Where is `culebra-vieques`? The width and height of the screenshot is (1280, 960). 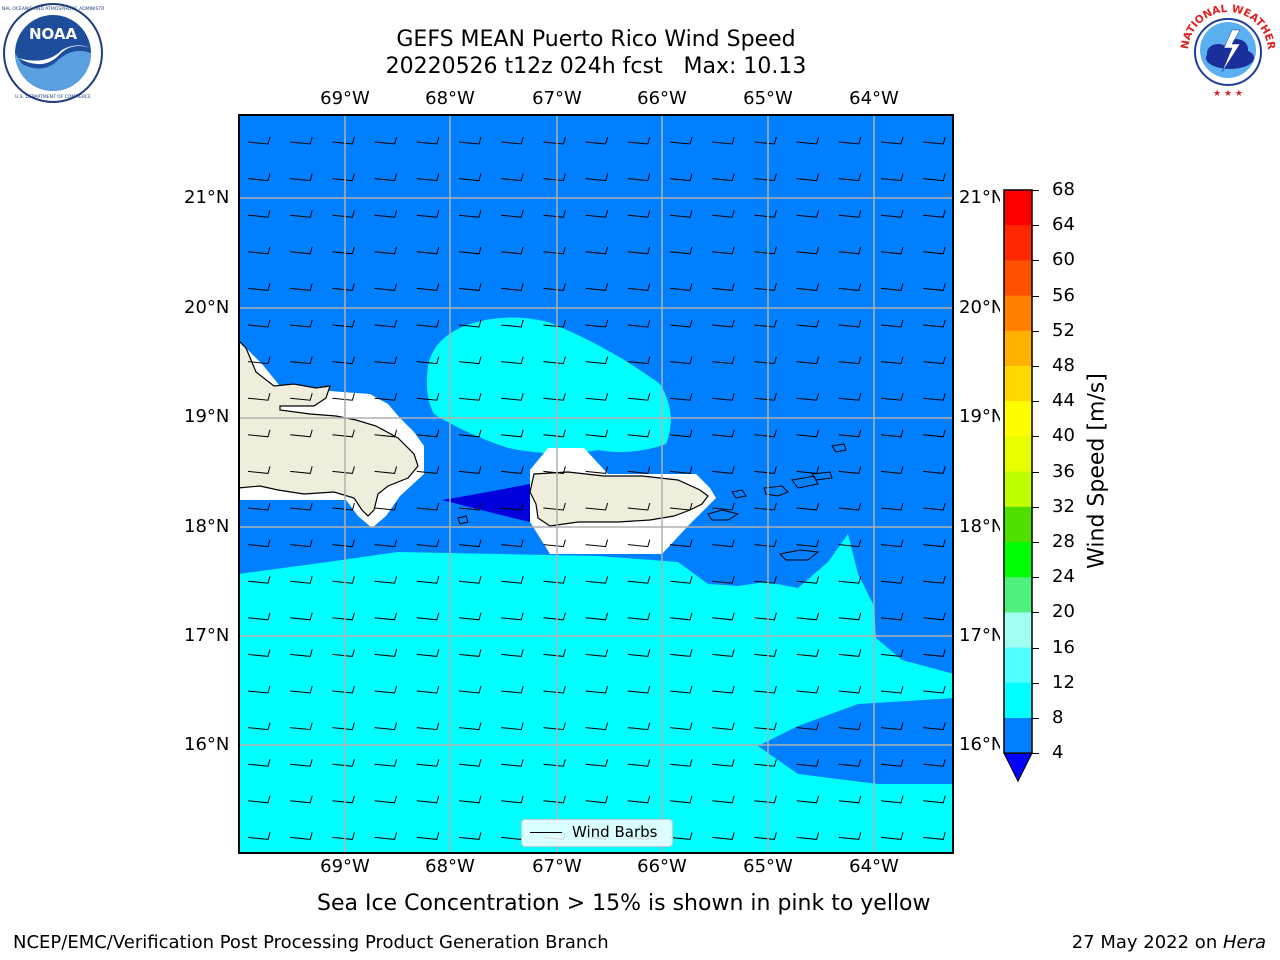 culebra-vieques is located at coordinates (723, 515).